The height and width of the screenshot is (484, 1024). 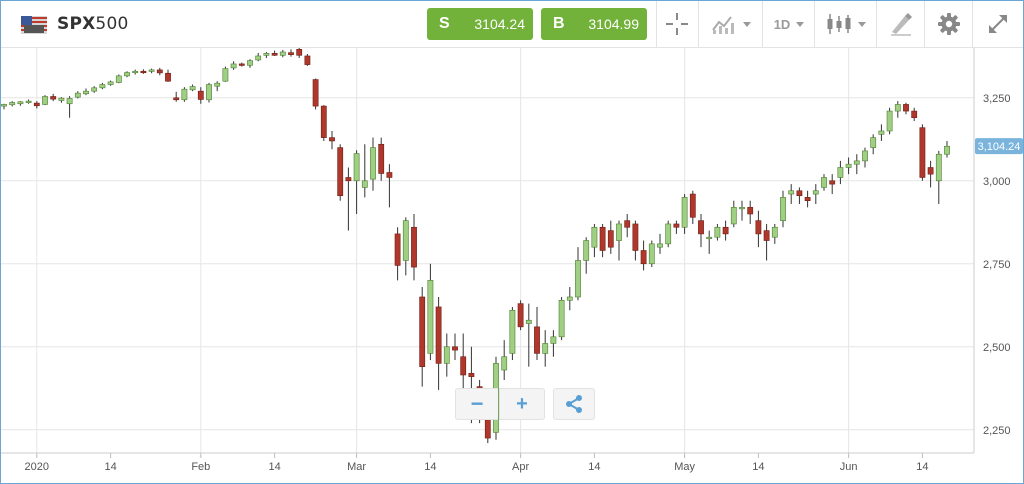 I want to click on instrument-symbol: SPX500, so click(x=92, y=24).